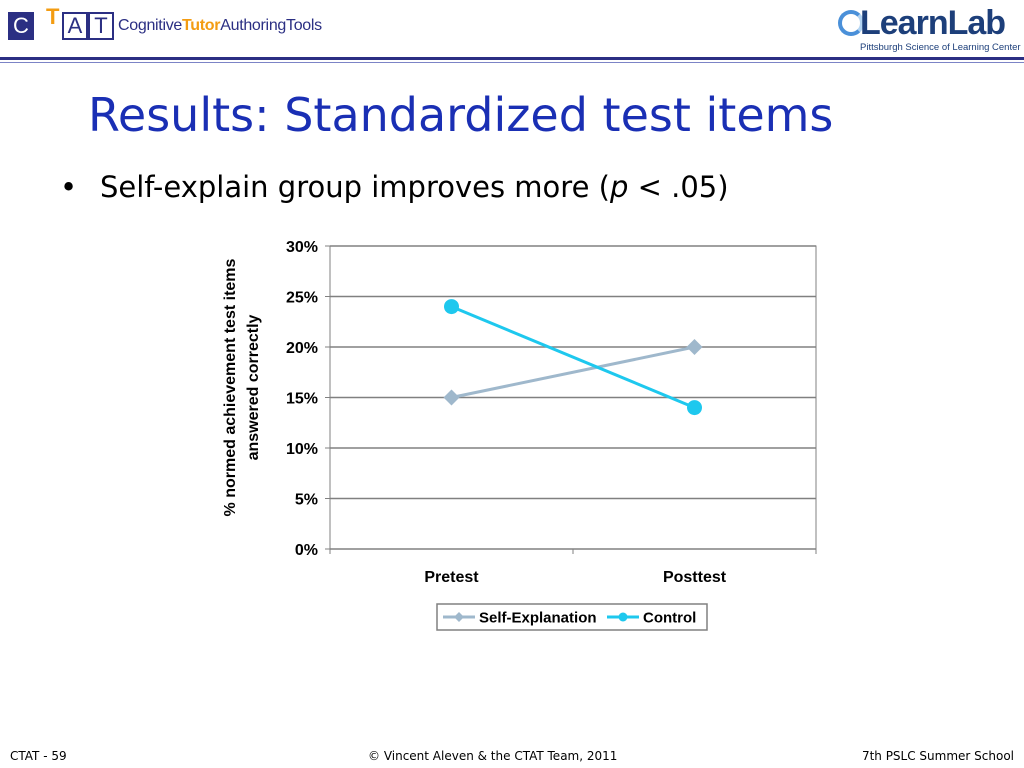 The image size is (1024, 768). I want to click on ctat-letter-c: C, so click(21, 26).